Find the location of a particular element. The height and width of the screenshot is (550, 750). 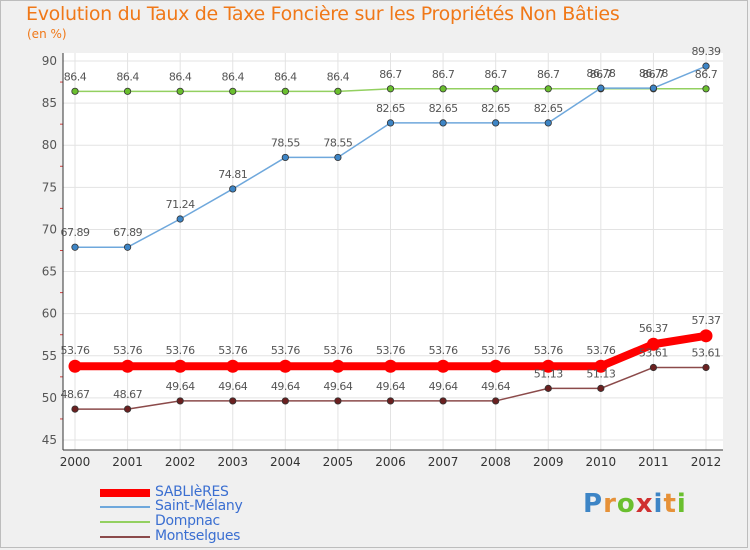

y-tick-label: 60 is located at coordinates (49, 314).